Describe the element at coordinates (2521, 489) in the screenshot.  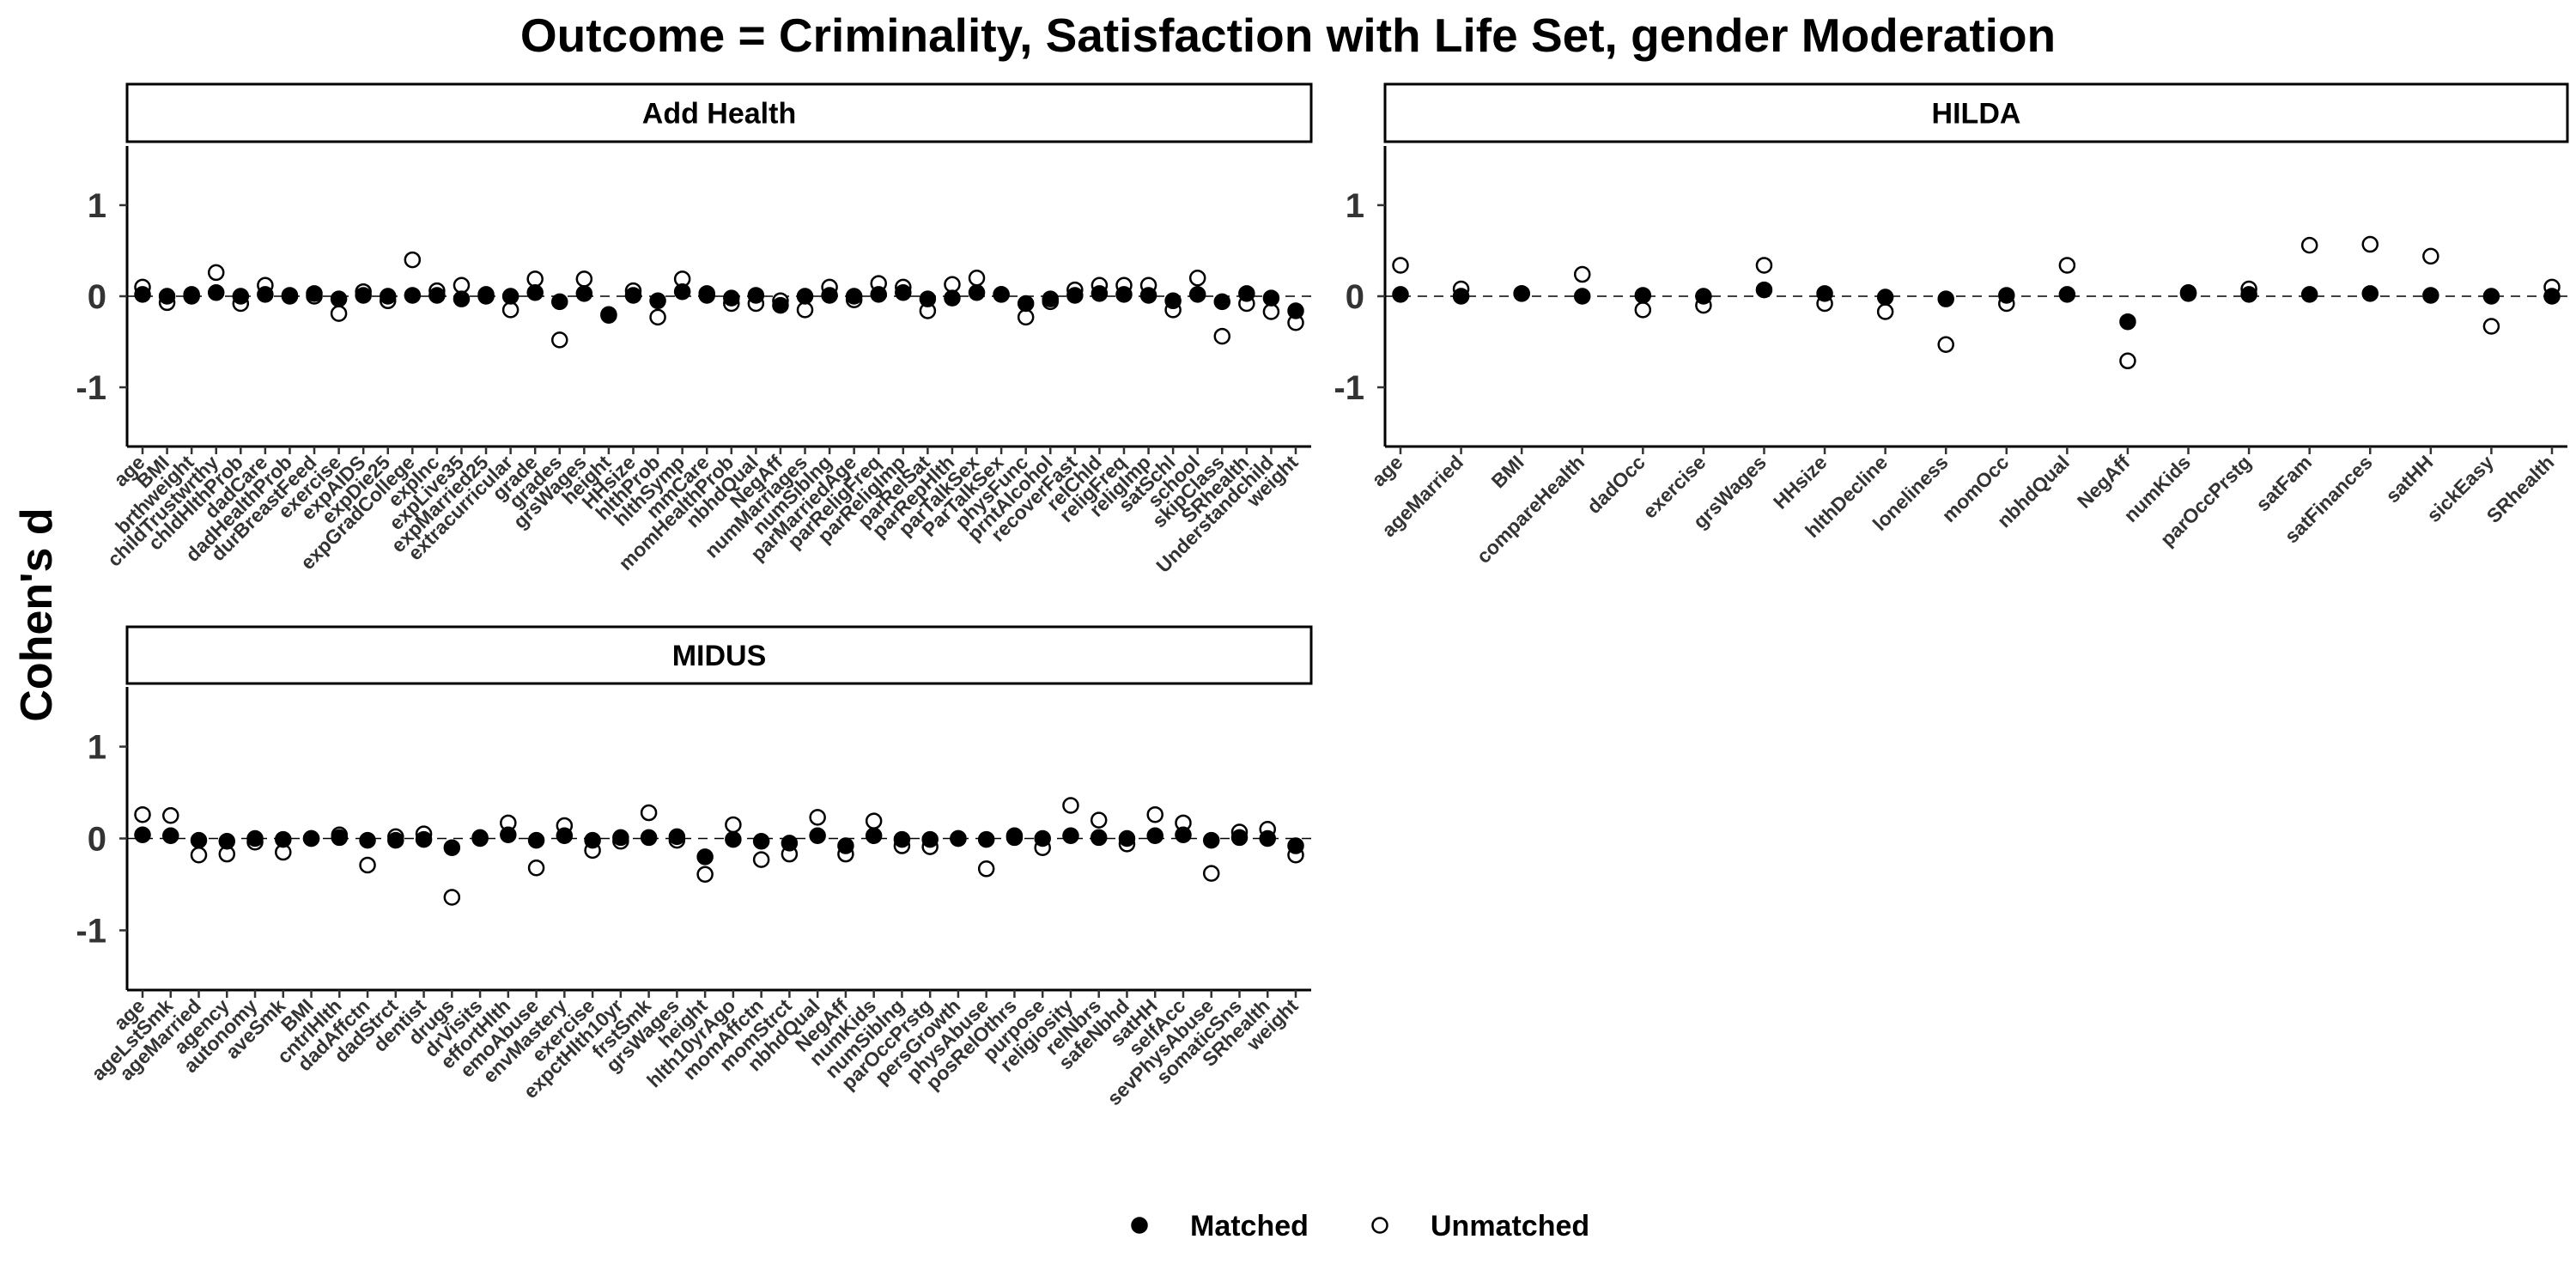
I see `x-tick-label: SRhealth` at that location.